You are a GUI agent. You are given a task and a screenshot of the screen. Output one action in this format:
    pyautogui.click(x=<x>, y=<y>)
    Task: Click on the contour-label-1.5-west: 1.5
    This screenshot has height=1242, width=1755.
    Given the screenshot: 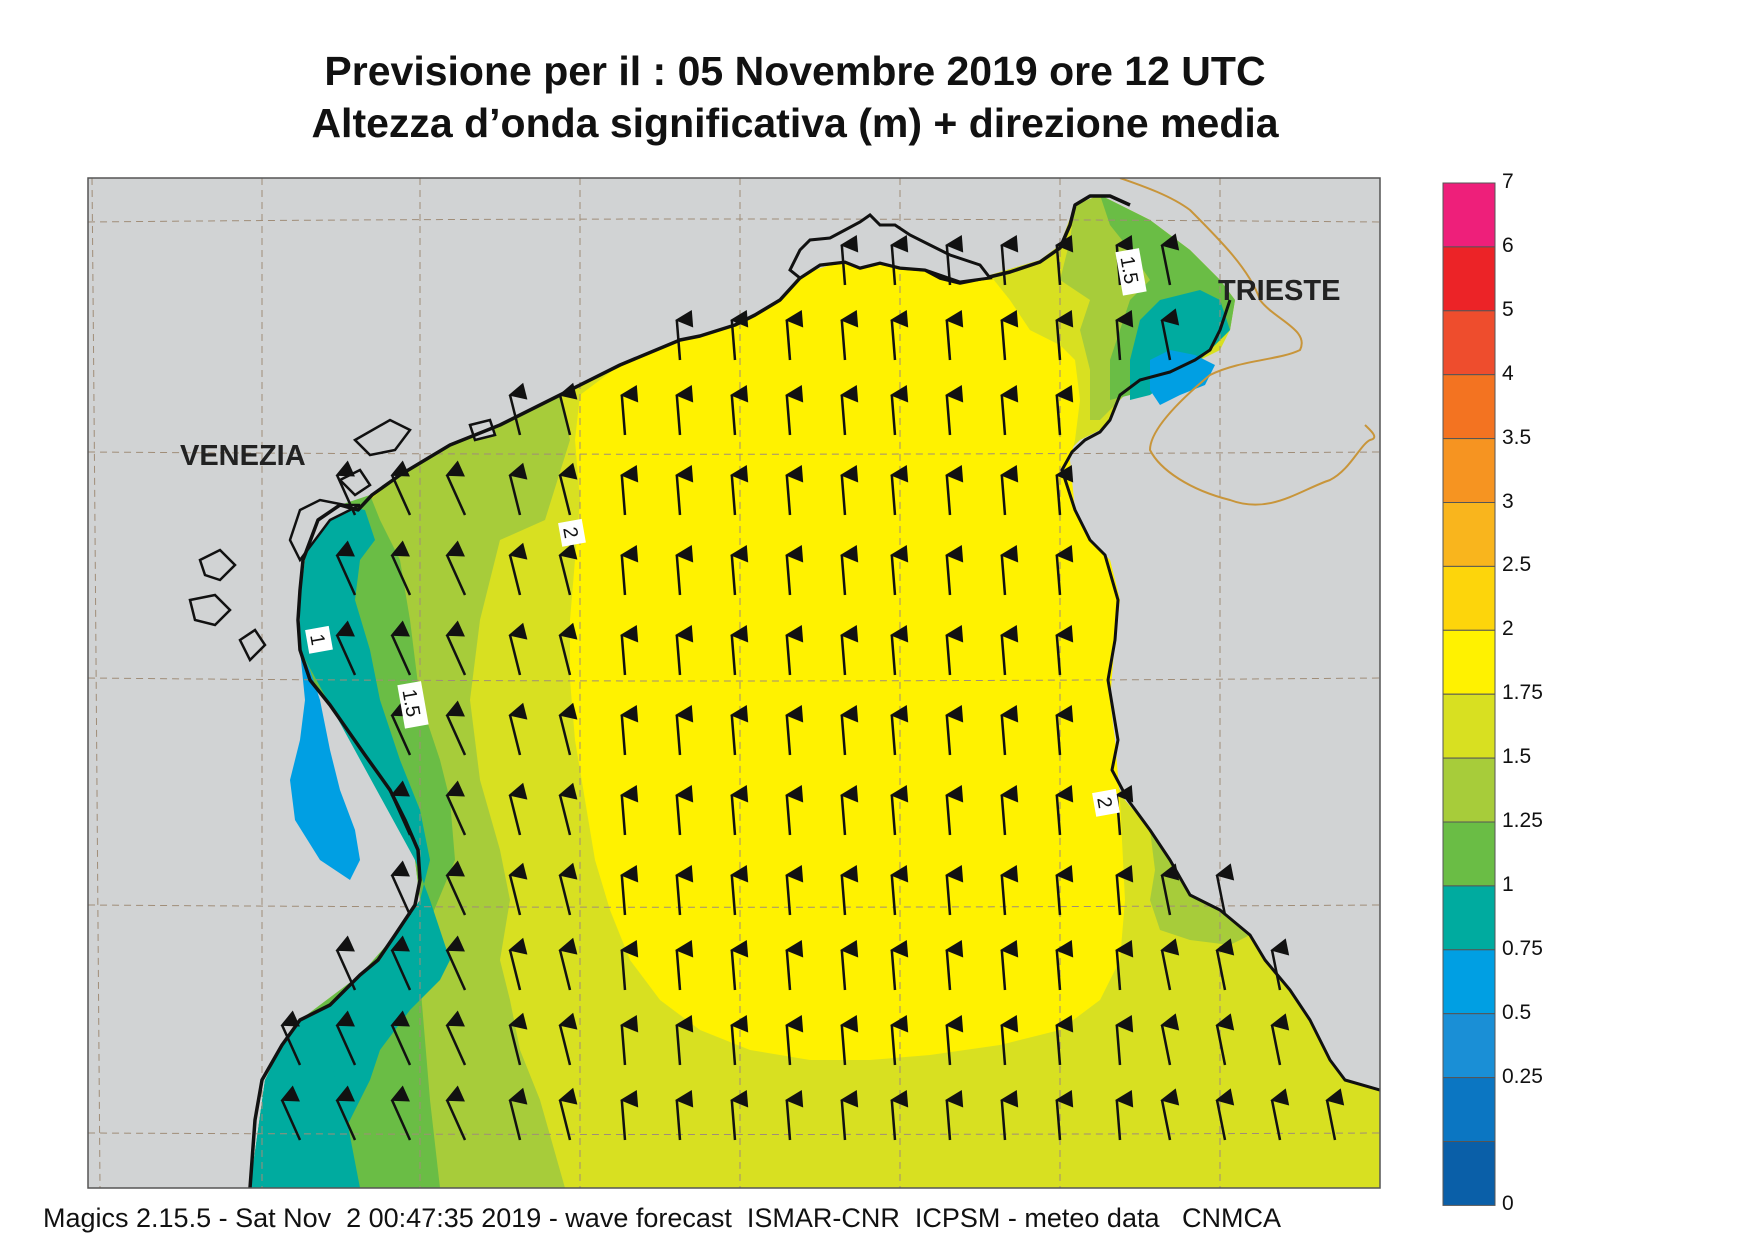 What is the action you would take?
    pyautogui.click(x=410, y=703)
    